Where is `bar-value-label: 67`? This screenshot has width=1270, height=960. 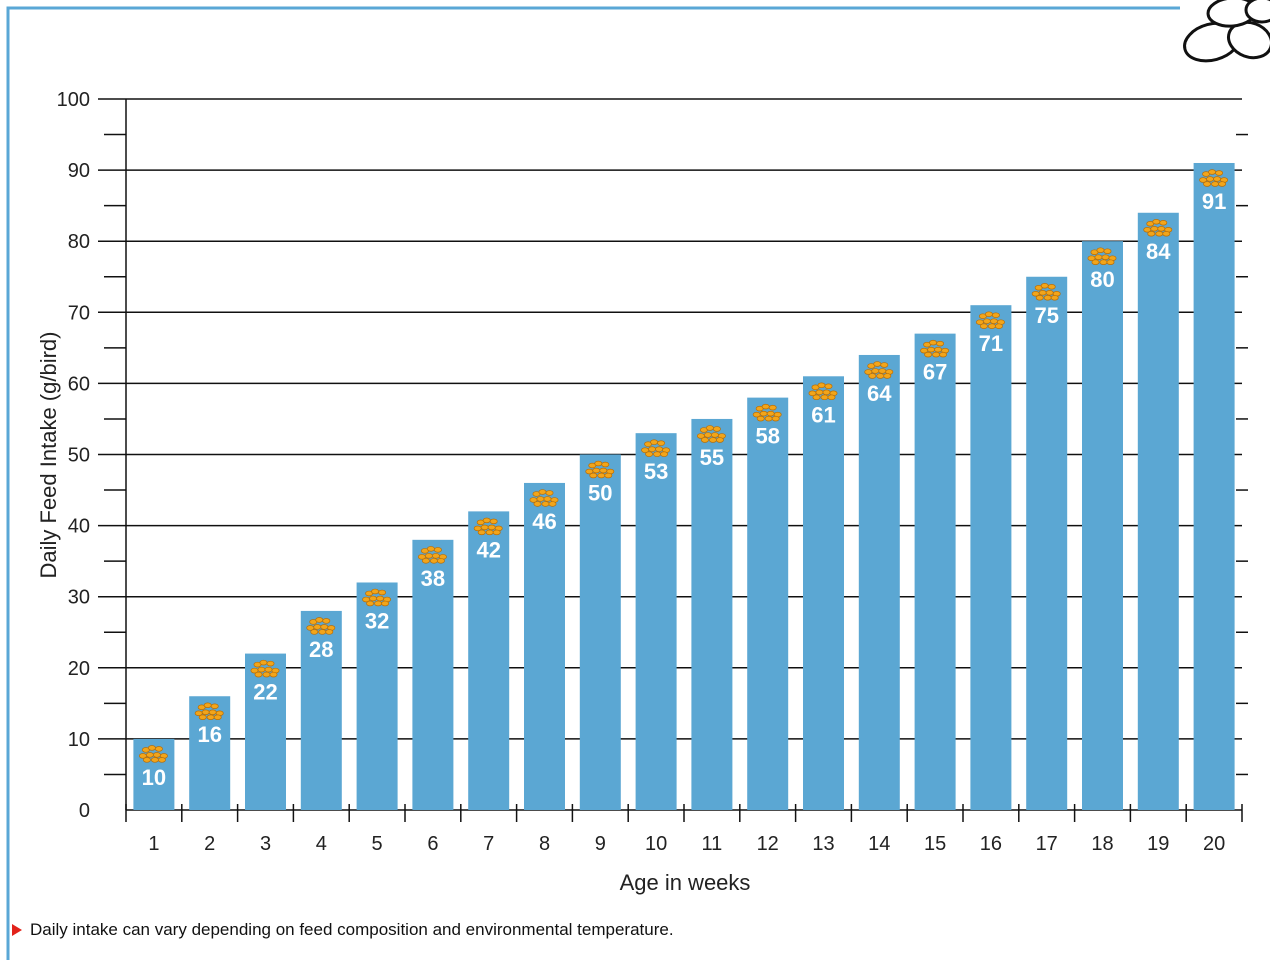 bar-value-label: 67 is located at coordinates (935, 372).